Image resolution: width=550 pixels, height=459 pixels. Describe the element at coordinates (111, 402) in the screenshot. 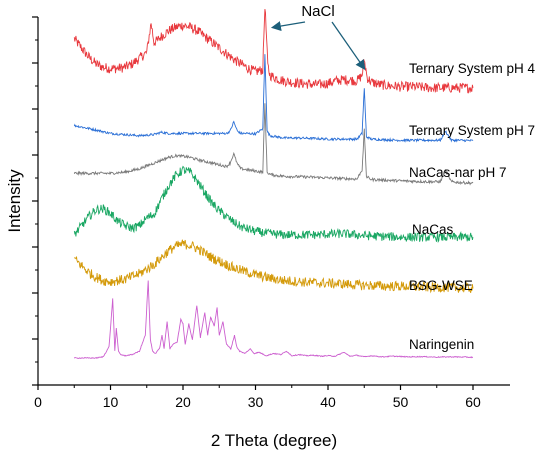

I see `x-tick-label: 10` at that location.